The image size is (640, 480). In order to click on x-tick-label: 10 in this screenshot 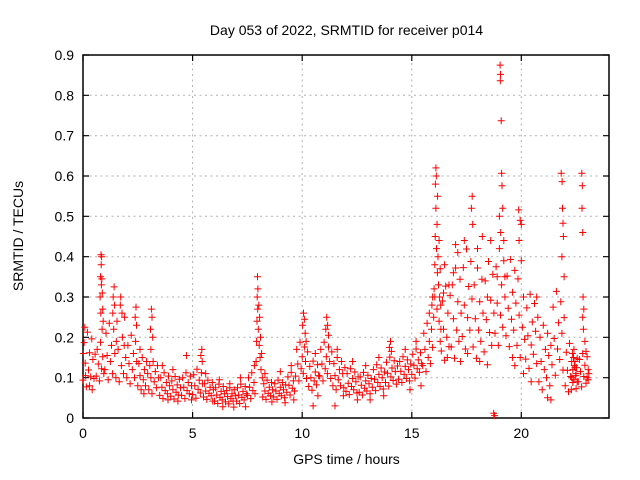, I will do `click(302, 433)`.